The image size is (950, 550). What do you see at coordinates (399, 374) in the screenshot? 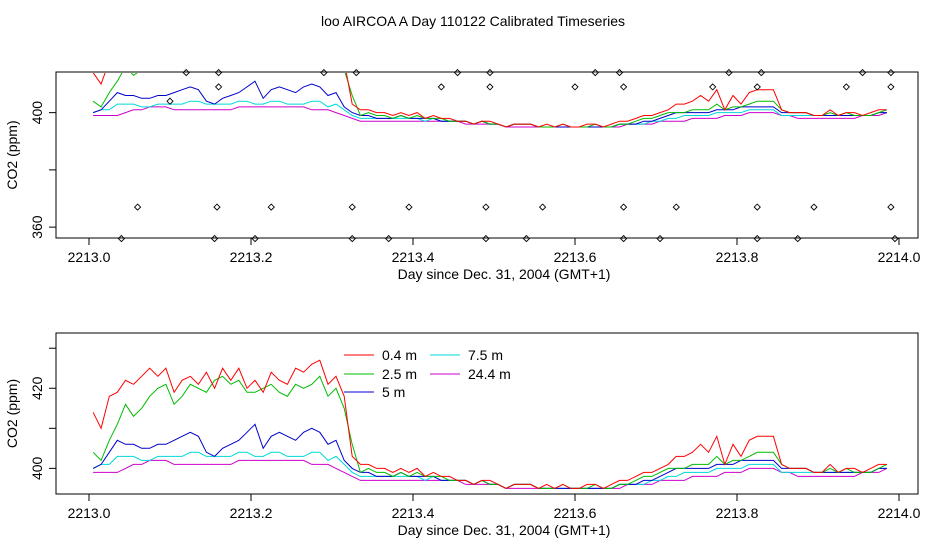
I see `legend-label: 2.5 m` at bounding box center [399, 374].